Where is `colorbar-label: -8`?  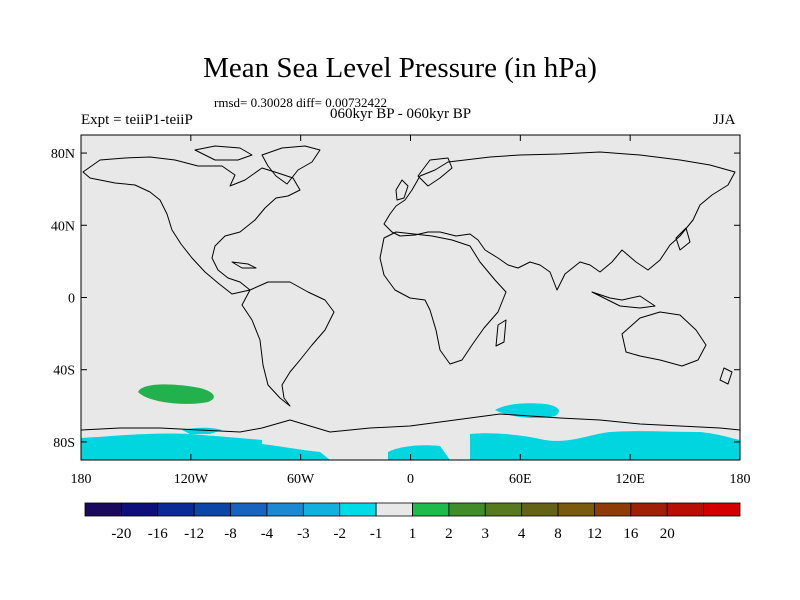 colorbar-label: -8 is located at coordinates (230, 534).